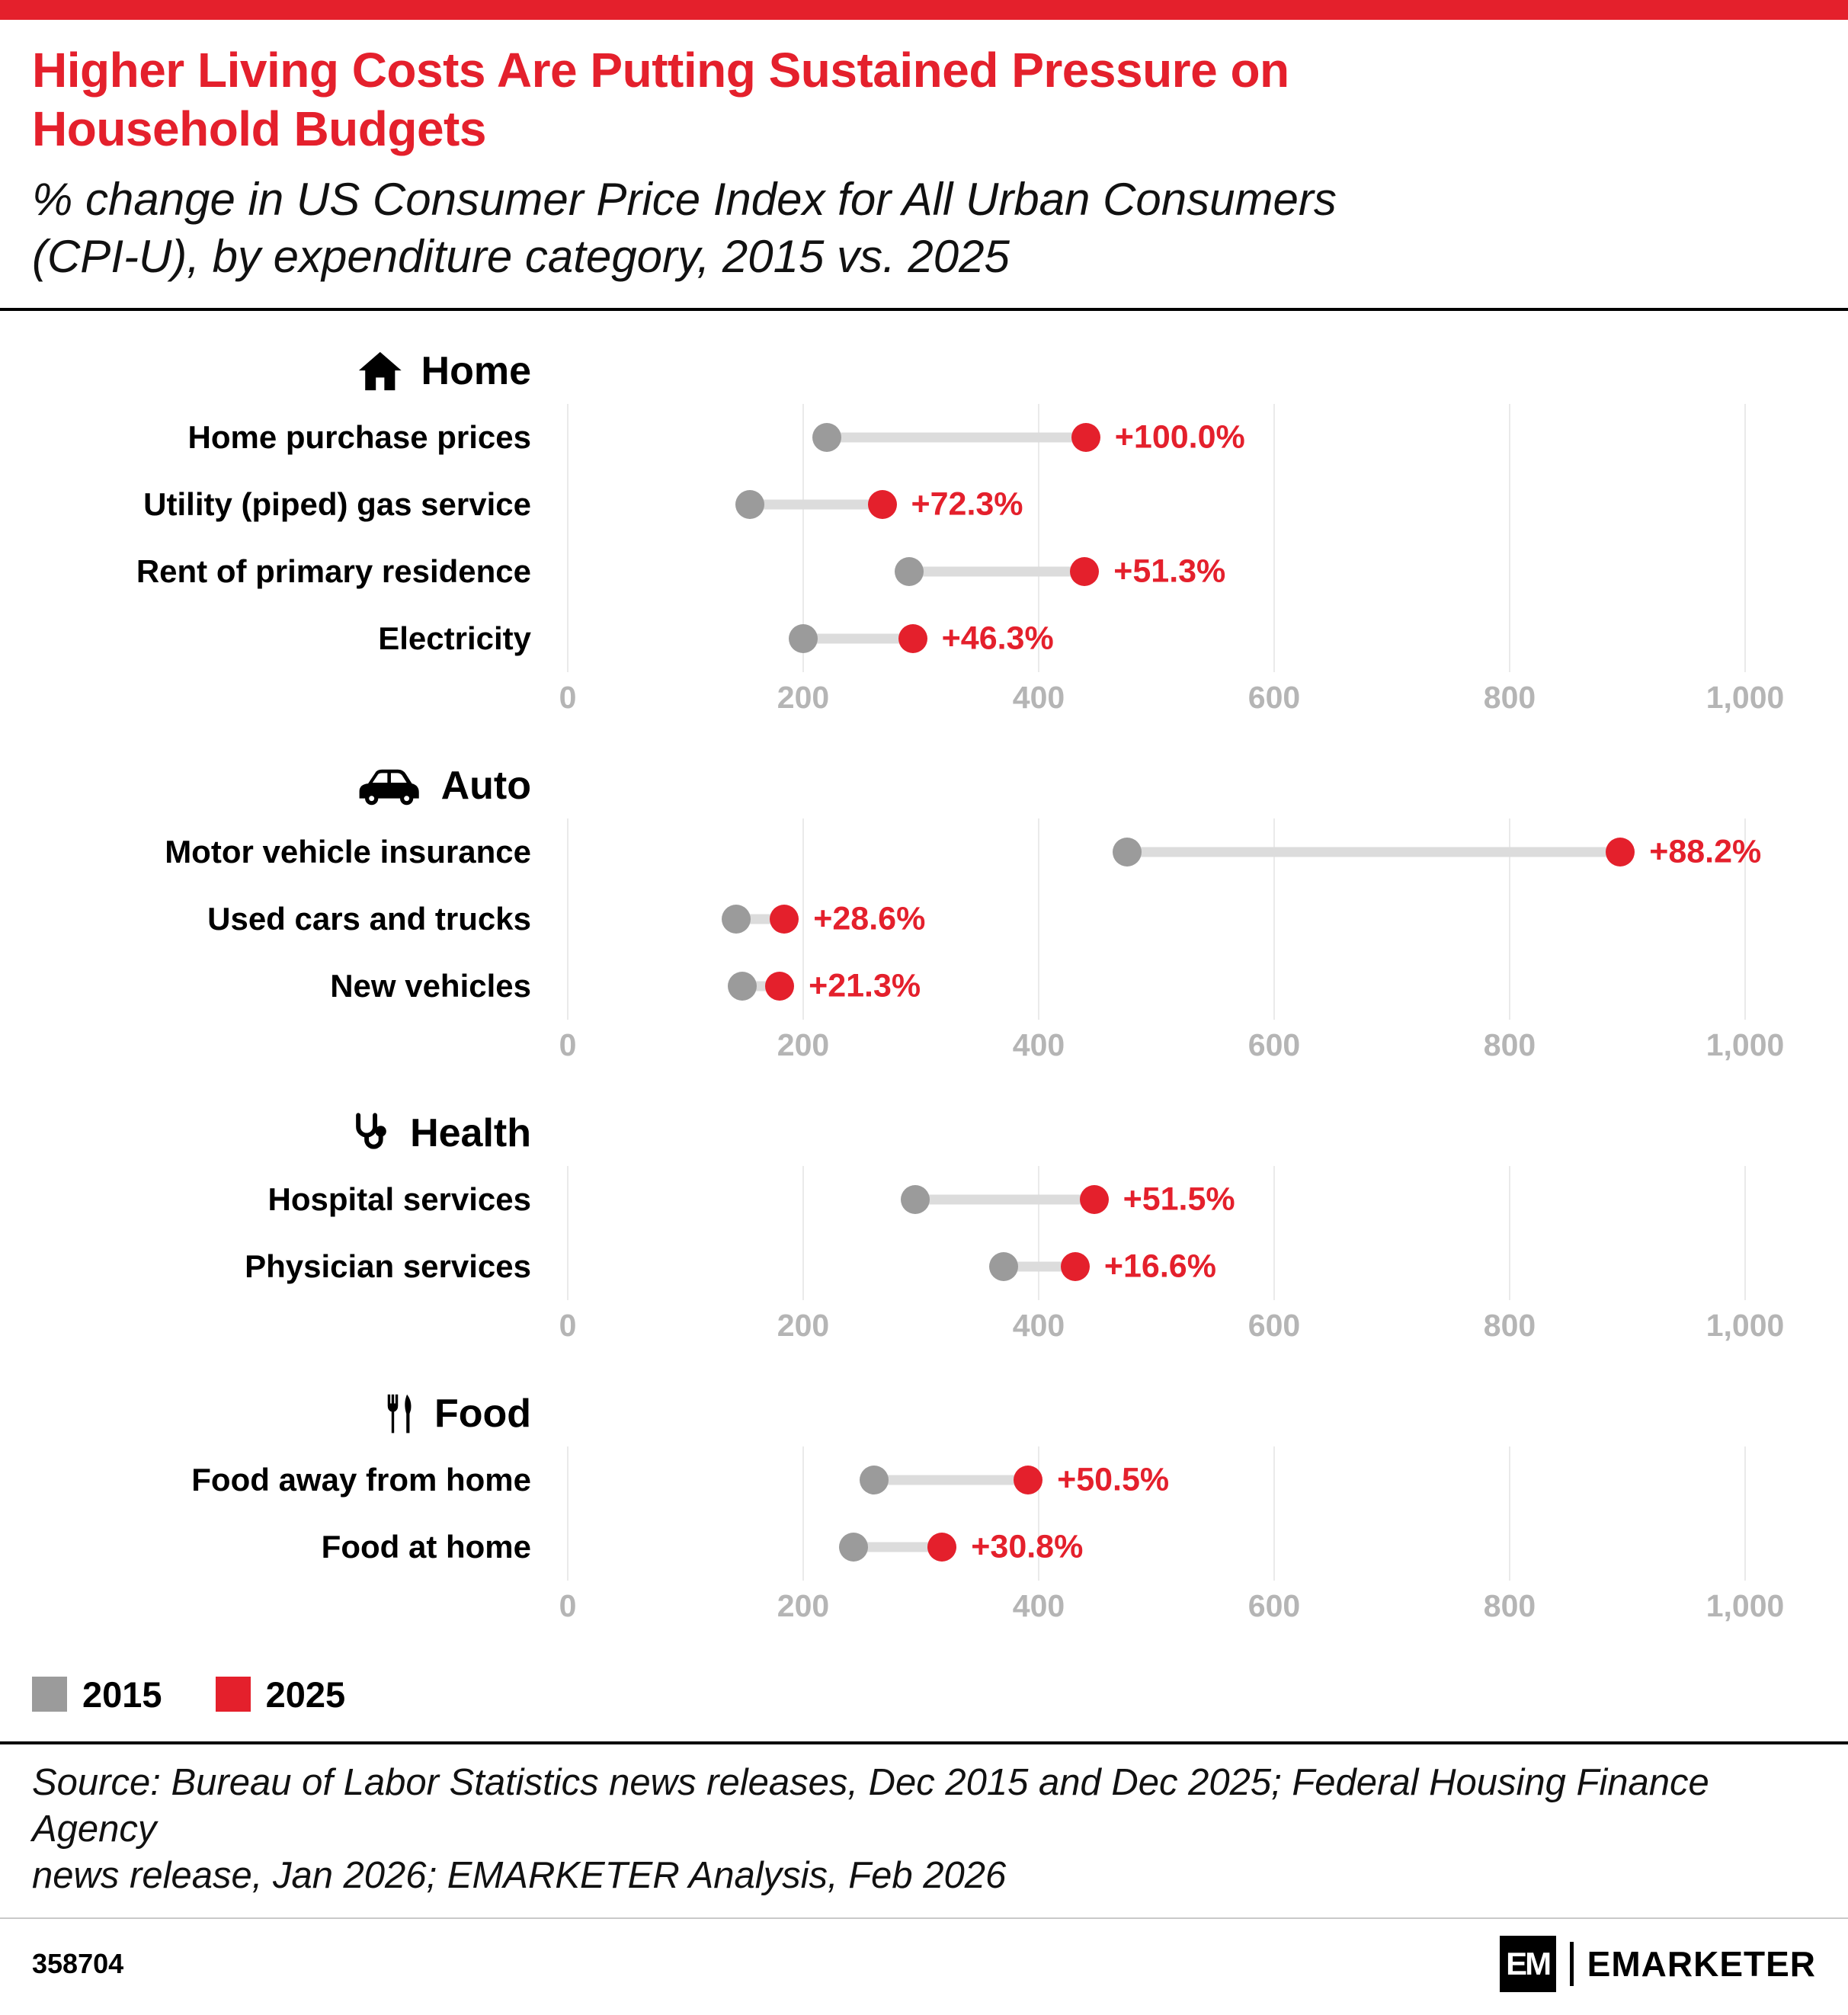  Describe the element at coordinates (997, 638) in the screenshot. I see `change-label: +46.3%` at that location.